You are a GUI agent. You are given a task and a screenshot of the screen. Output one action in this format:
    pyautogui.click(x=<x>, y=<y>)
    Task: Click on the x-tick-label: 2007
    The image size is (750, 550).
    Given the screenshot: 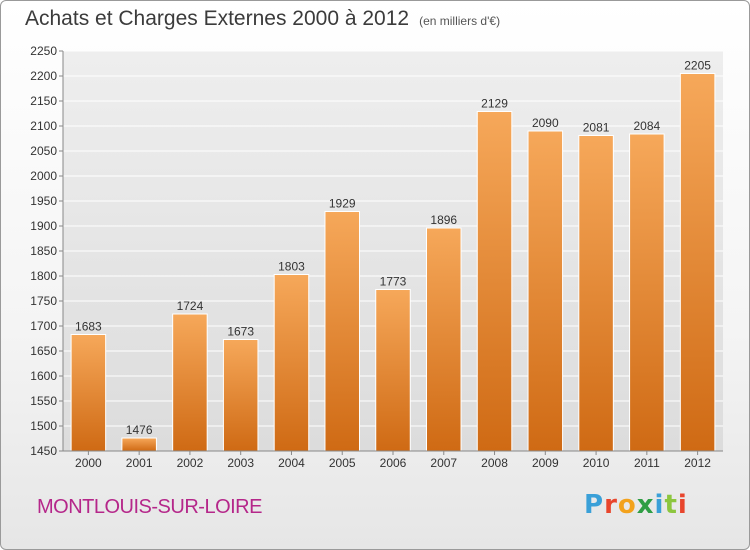 What is the action you would take?
    pyautogui.click(x=443, y=463)
    